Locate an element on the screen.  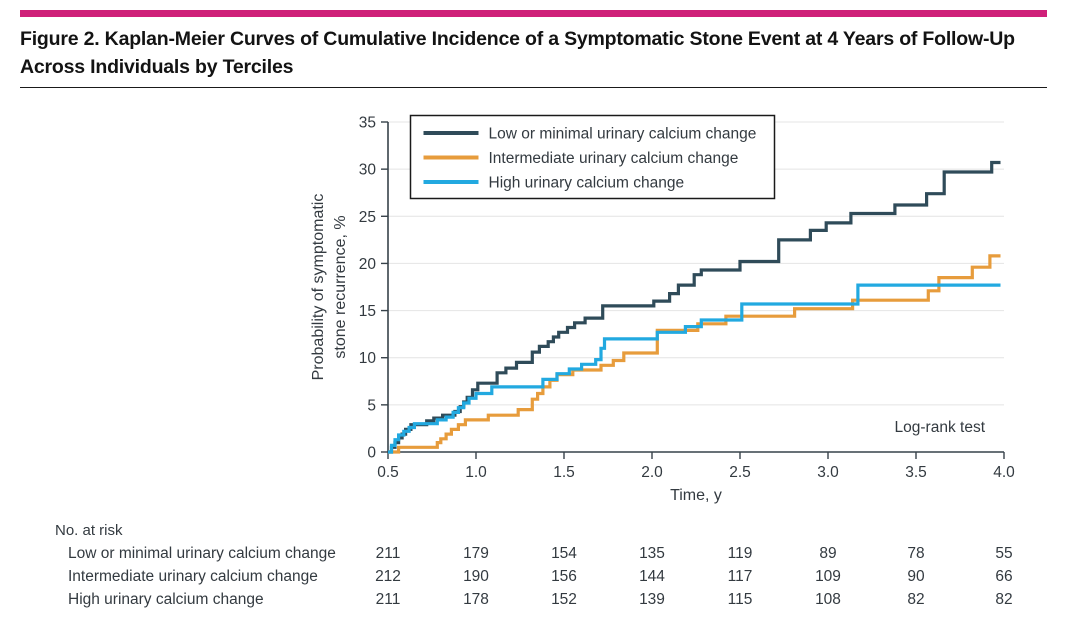
risk-count: 178 is located at coordinates (476, 599).